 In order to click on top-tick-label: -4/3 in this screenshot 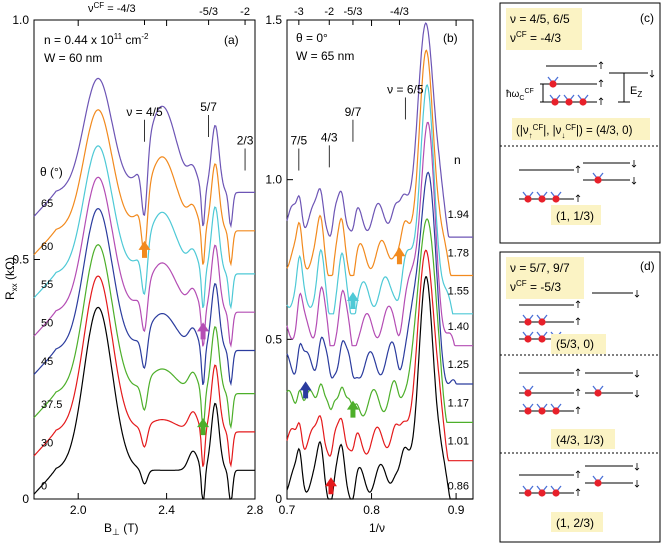, I will do `click(399, 12)`.